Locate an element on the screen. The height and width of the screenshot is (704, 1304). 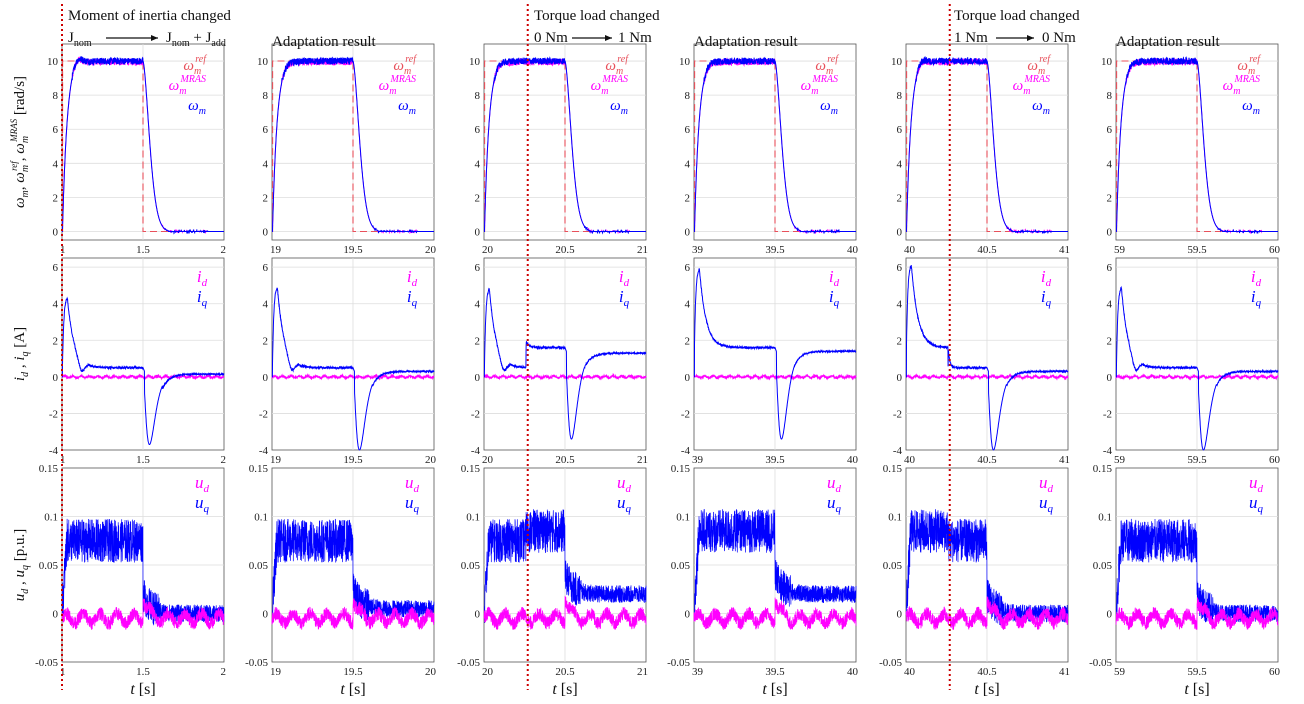
arrow-head is located at coordinates (608, 38).